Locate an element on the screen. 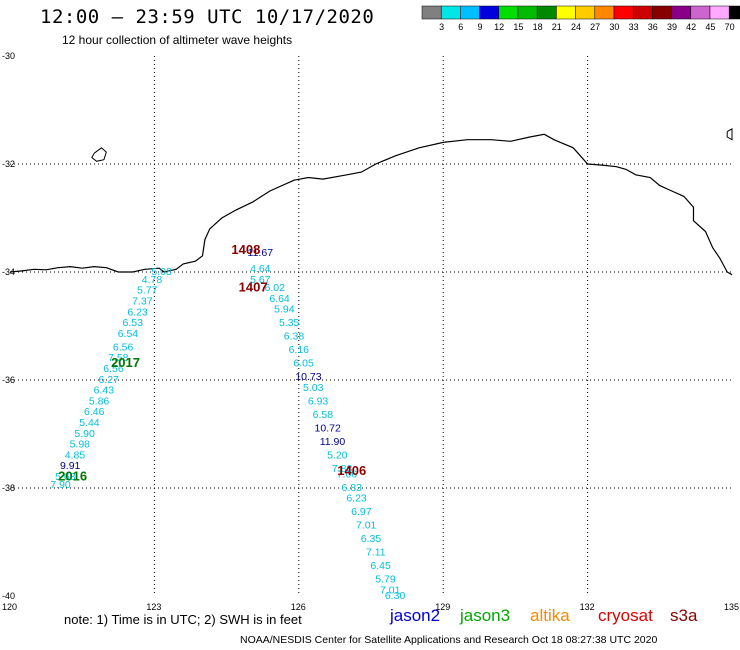  wave-height-label: 7.58 is located at coordinates (118, 358).